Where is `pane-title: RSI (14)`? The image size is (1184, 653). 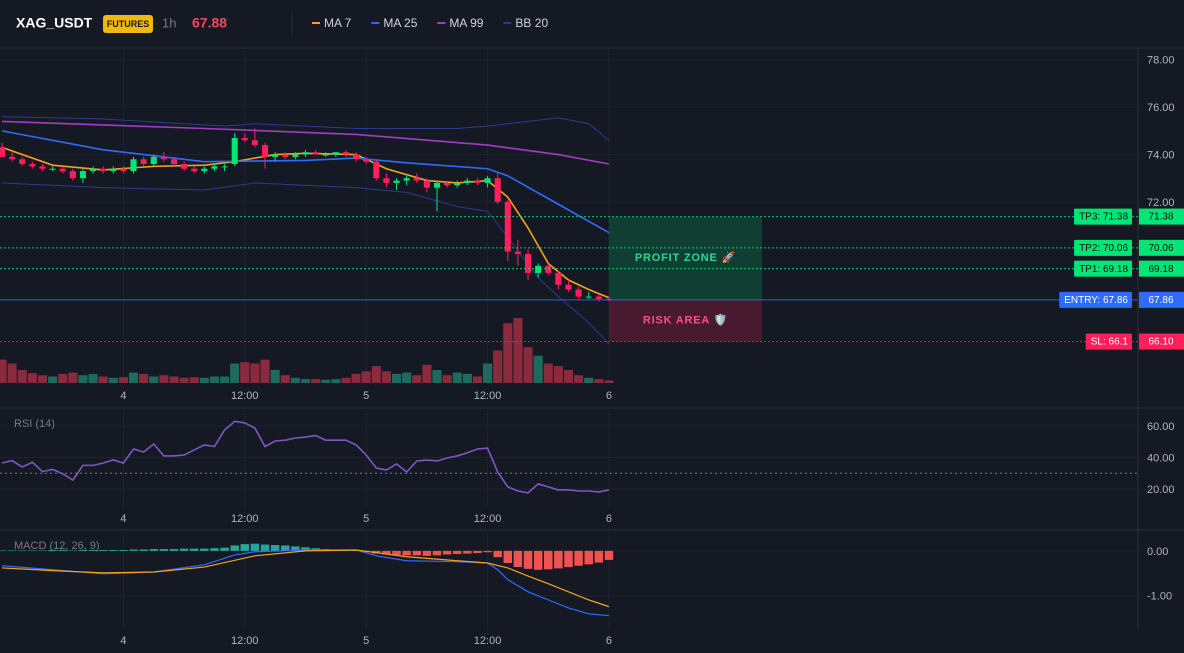
pane-title: RSI (14) is located at coordinates (34, 424).